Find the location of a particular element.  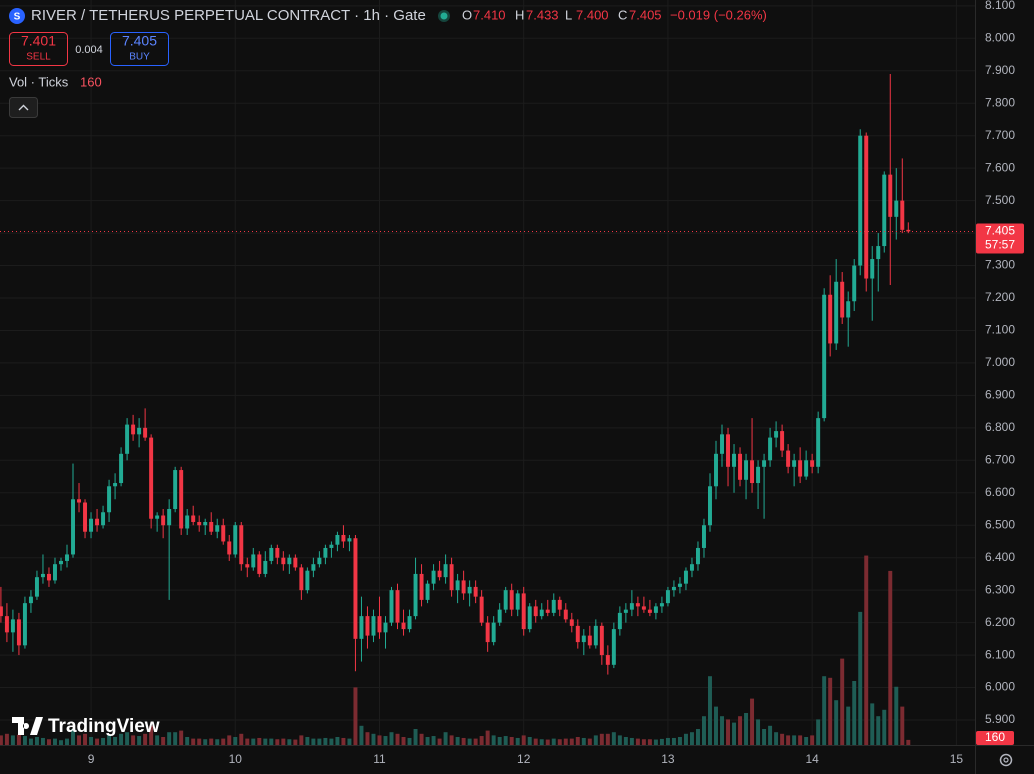

ohlc-label: H is located at coordinates (519, 14).